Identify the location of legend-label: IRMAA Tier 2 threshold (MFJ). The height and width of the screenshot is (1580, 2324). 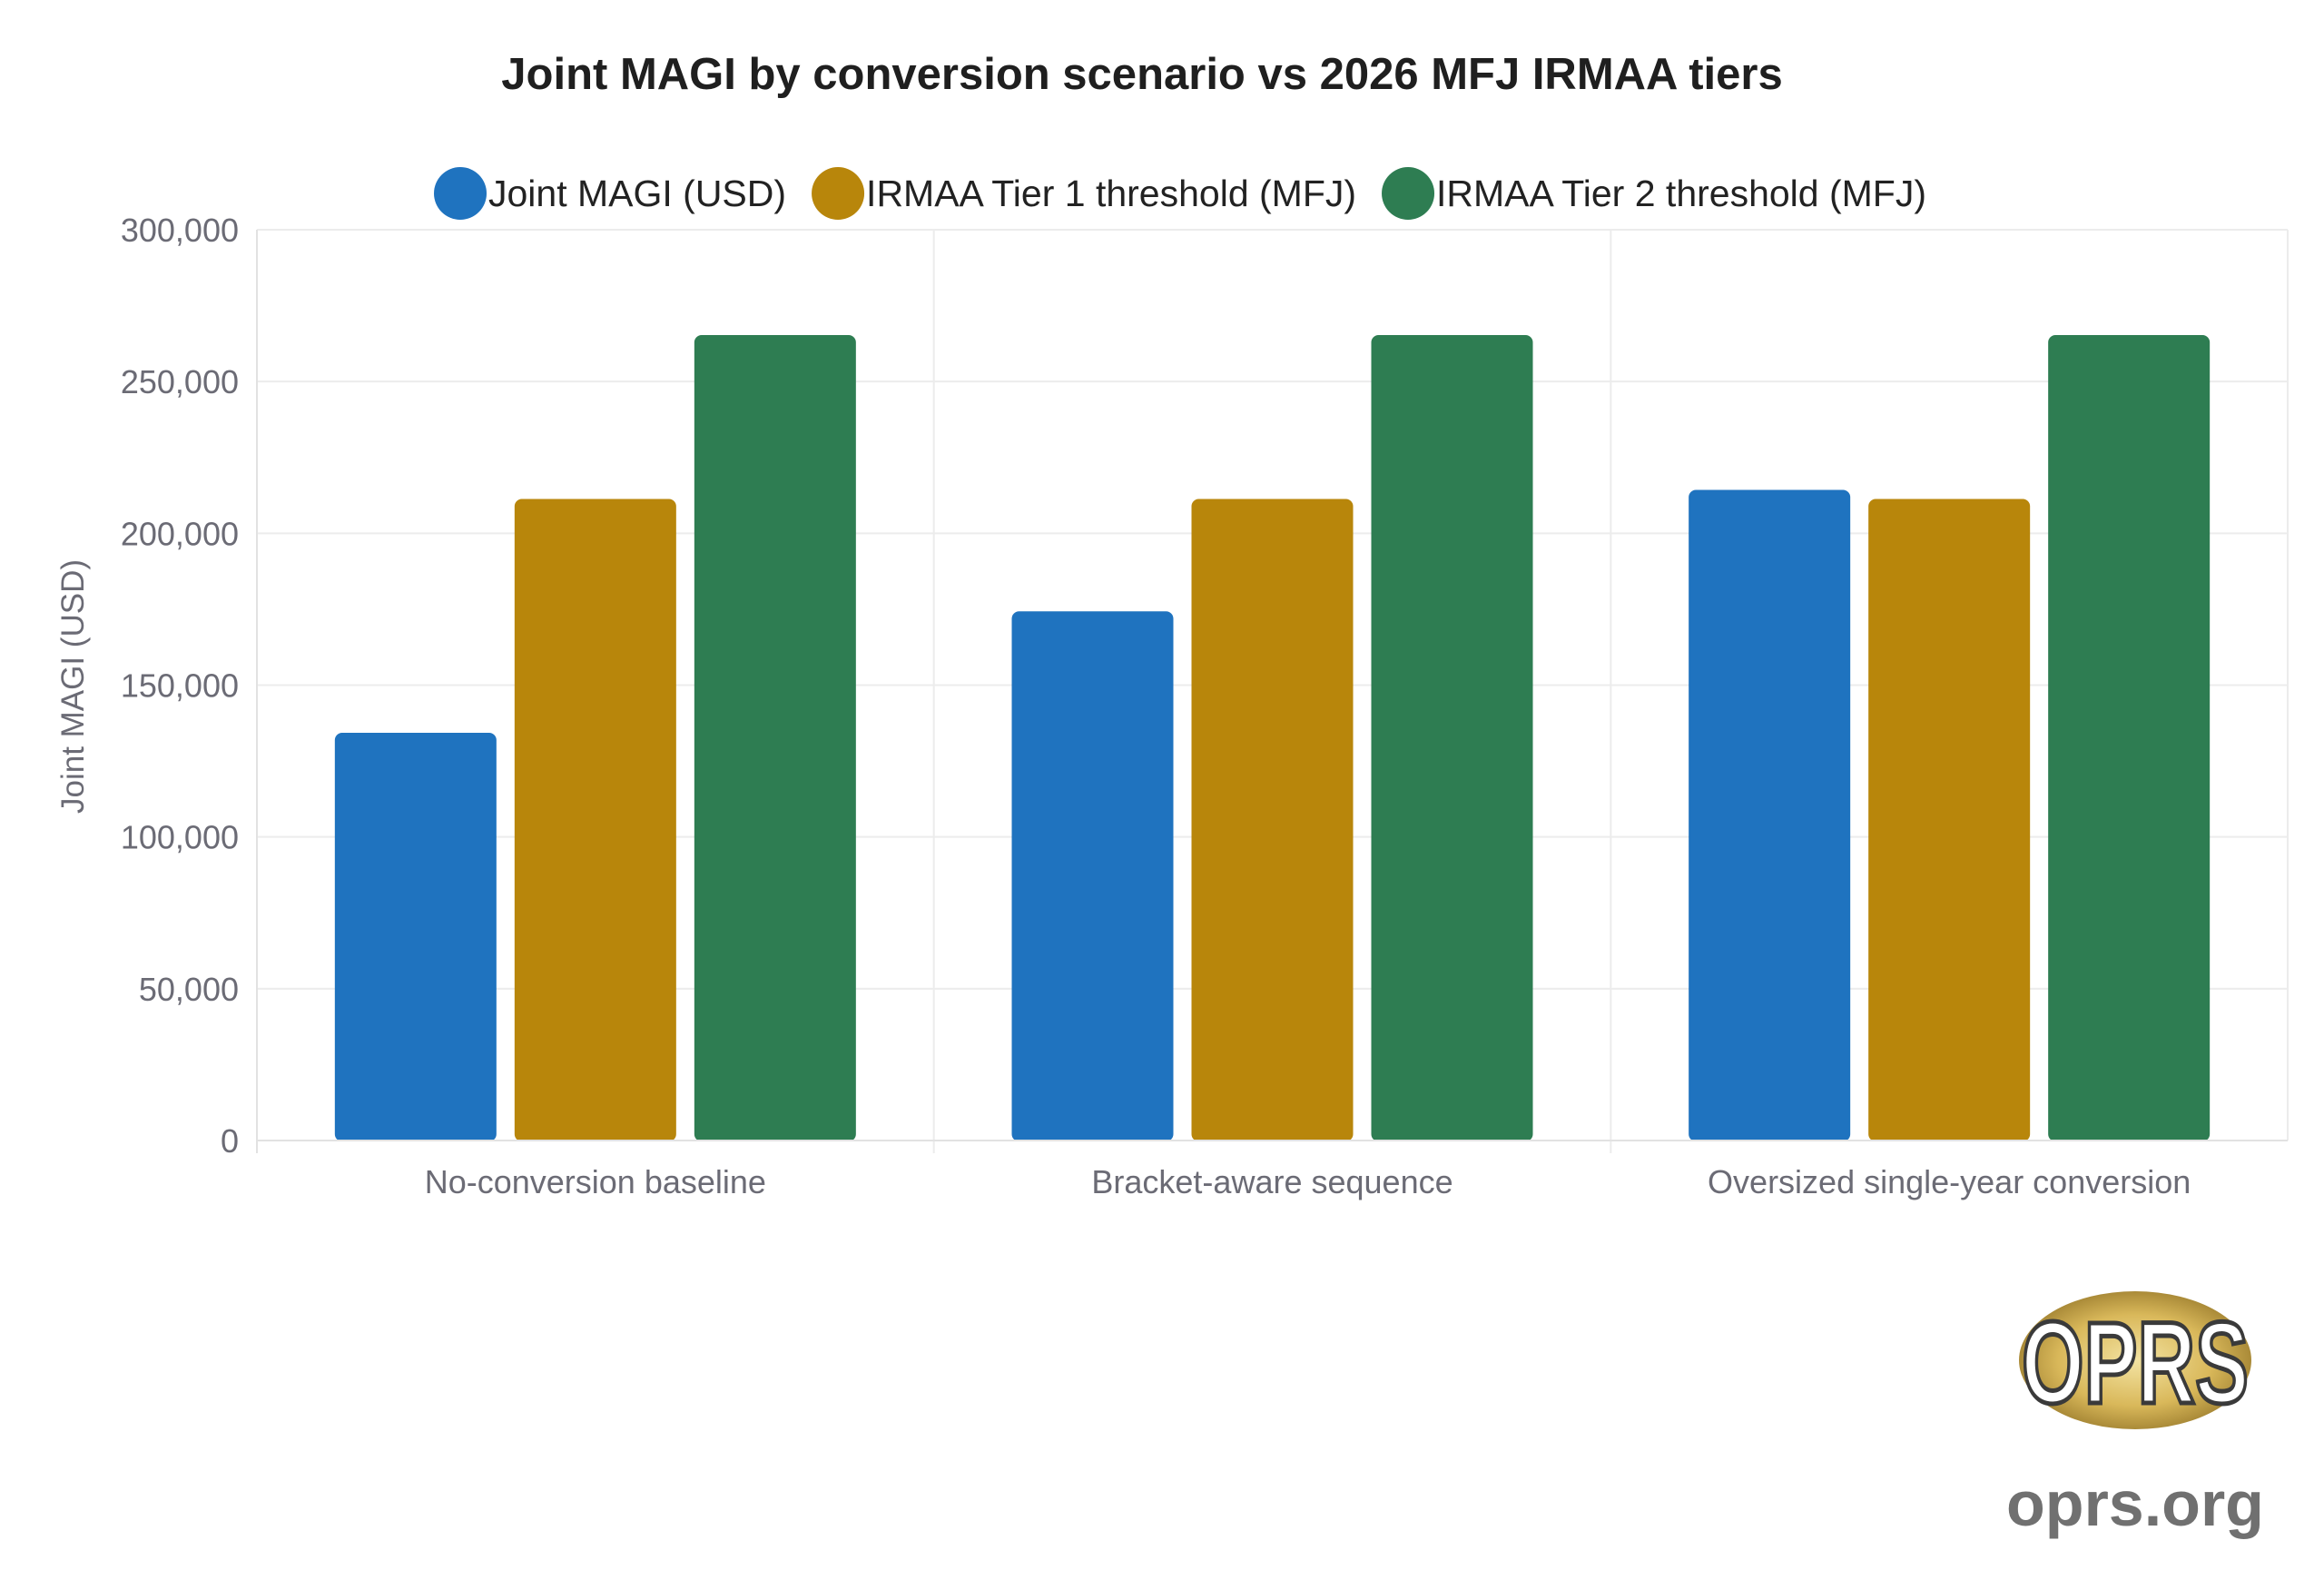
(1681, 194).